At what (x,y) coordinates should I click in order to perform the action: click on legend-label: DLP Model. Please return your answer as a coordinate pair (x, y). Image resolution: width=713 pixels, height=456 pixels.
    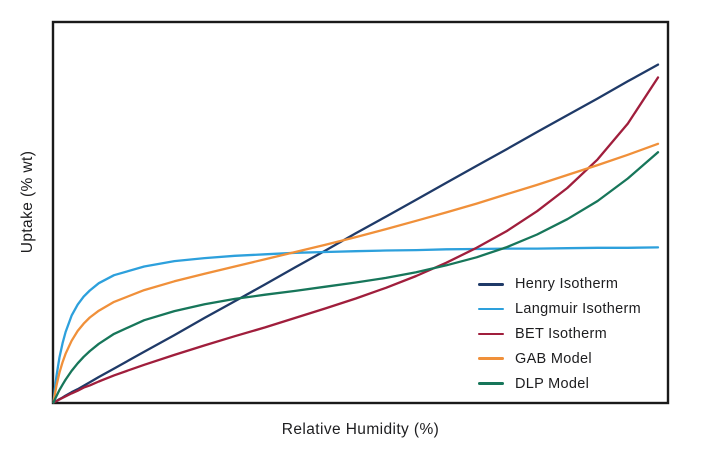
    Looking at the image, I should click on (552, 383).